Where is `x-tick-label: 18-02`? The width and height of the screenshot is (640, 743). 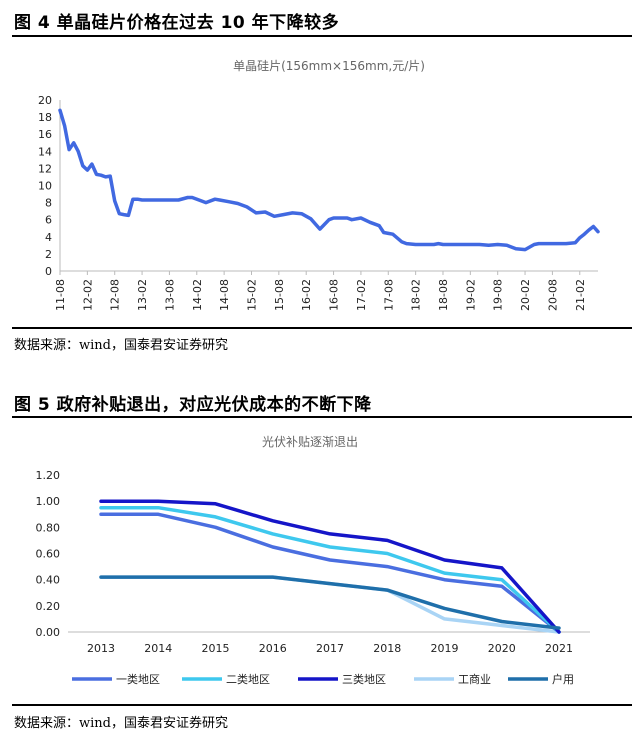 x-tick-label: 18-02 is located at coordinates (416, 295).